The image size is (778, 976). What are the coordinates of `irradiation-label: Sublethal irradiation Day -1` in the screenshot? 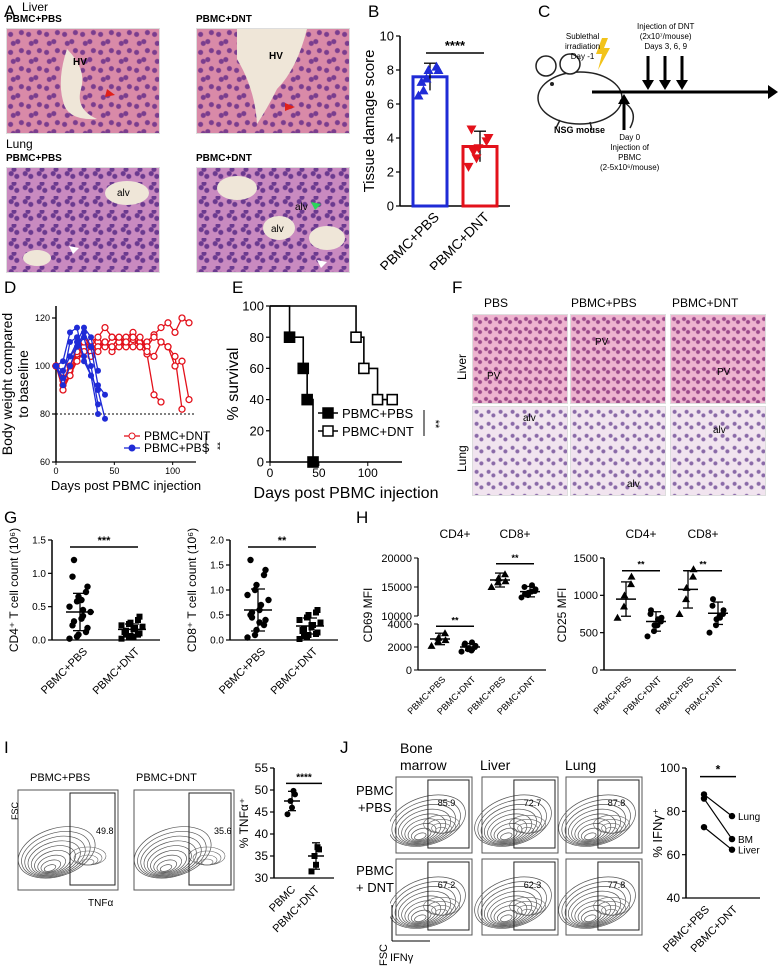 It's located at (583, 46).